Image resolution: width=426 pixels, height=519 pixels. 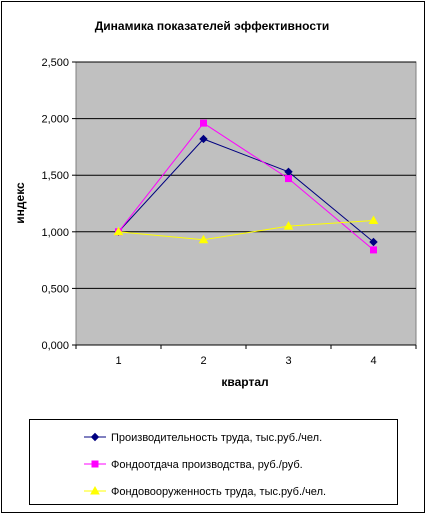 What do you see at coordinates (246, 355) in the screenshot?
I see `x-axis-ticks: 1 2 3 4` at bounding box center [246, 355].